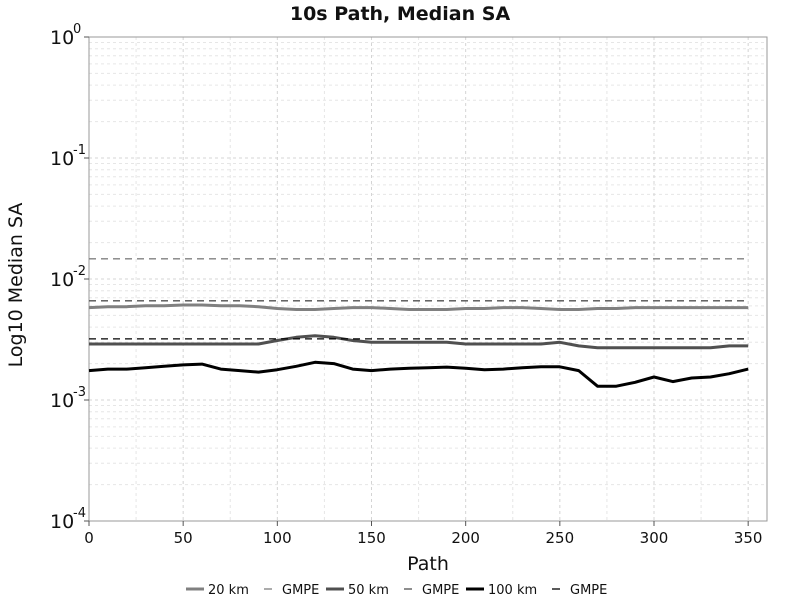 The height and width of the screenshot is (600, 800). Describe the element at coordinates (428, 564) in the screenshot. I see `x-axis-label: Path` at that location.